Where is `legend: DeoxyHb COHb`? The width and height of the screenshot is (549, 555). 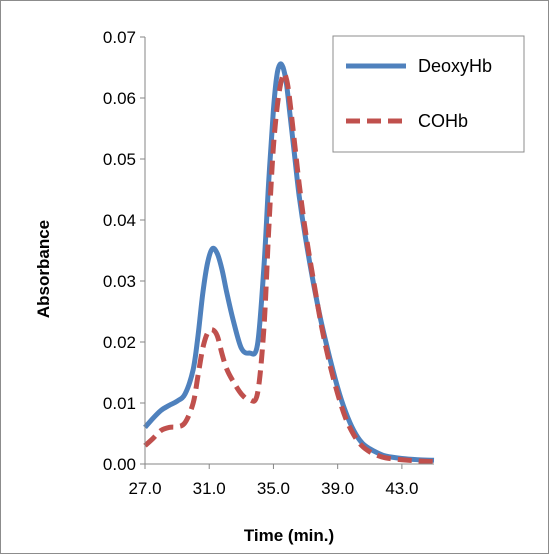 legend: DeoxyHb COHb is located at coordinates (428, 94).